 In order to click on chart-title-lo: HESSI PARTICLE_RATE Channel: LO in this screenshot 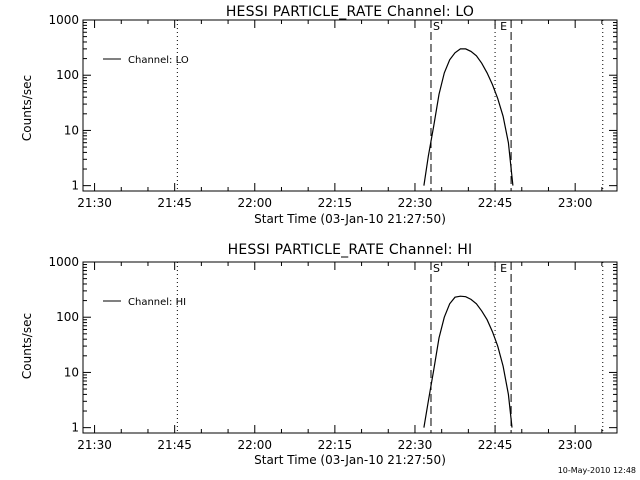, I will do `click(350, 12)`.